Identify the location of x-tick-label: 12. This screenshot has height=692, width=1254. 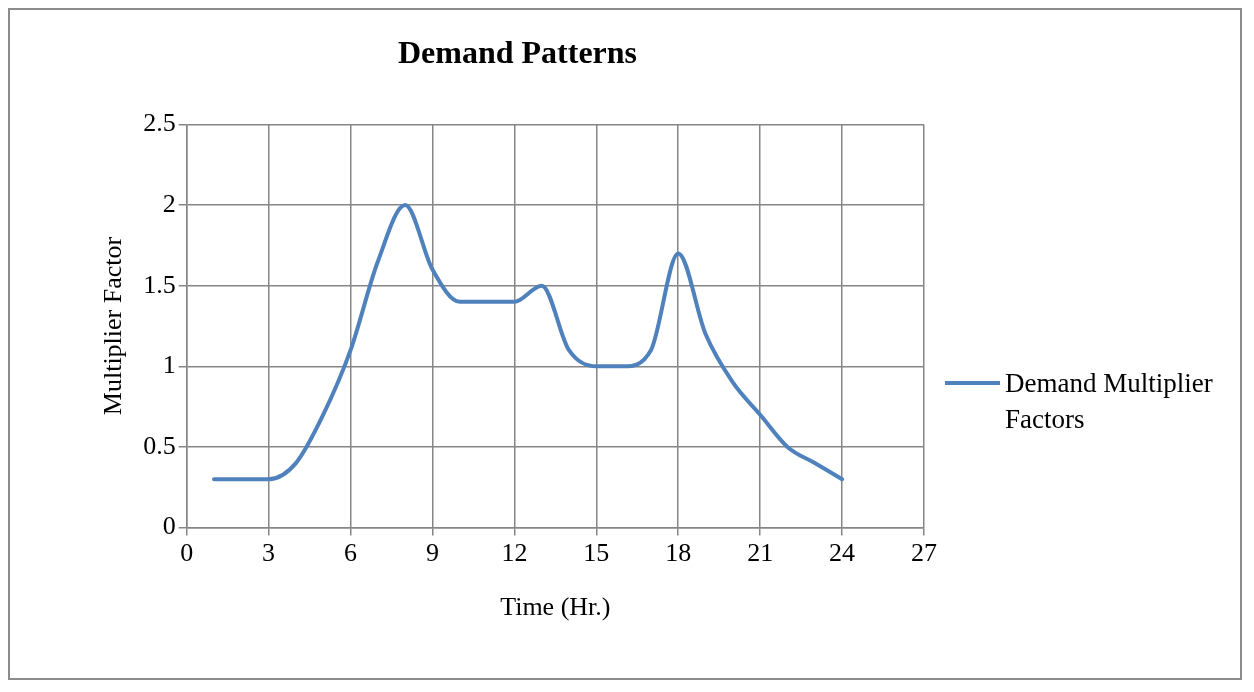
(514, 553).